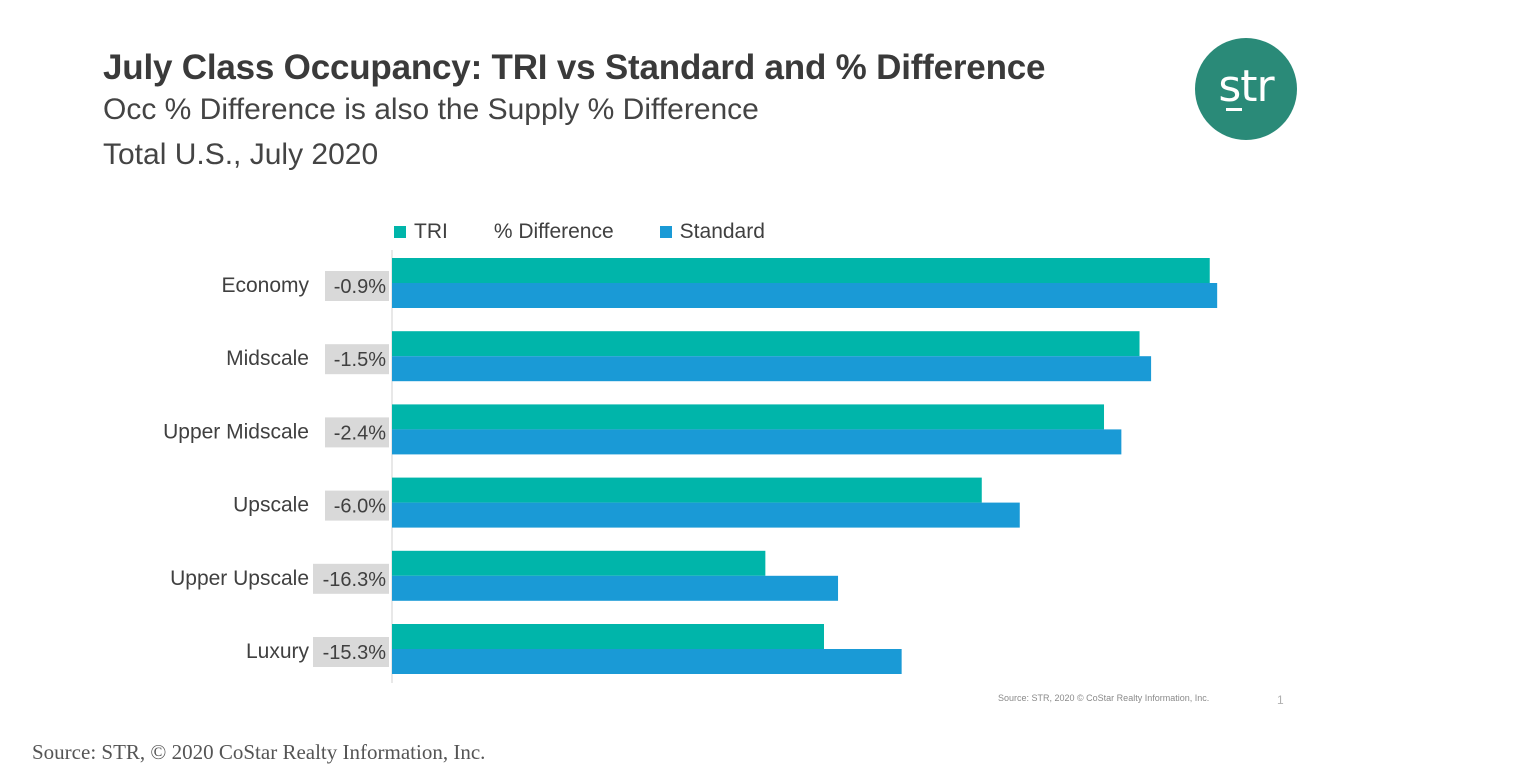 Image resolution: width=1516 pixels, height=776 pixels. Describe the element at coordinates (722, 231) in the screenshot. I see `legend-label-standard: Standard` at that location.